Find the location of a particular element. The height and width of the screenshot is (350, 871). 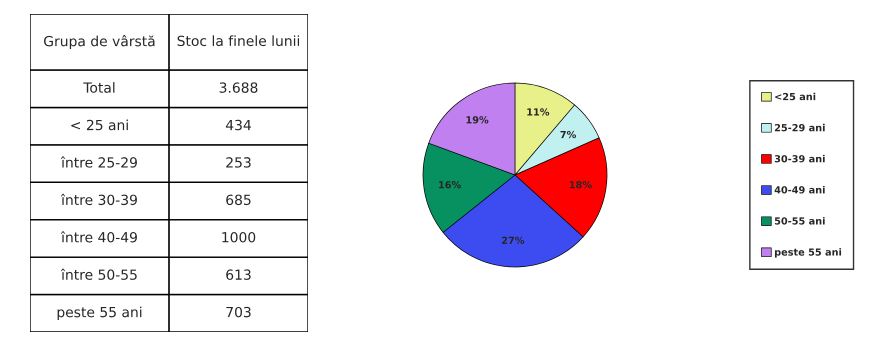

data-label: 18% is located at coordinates (581, 184).